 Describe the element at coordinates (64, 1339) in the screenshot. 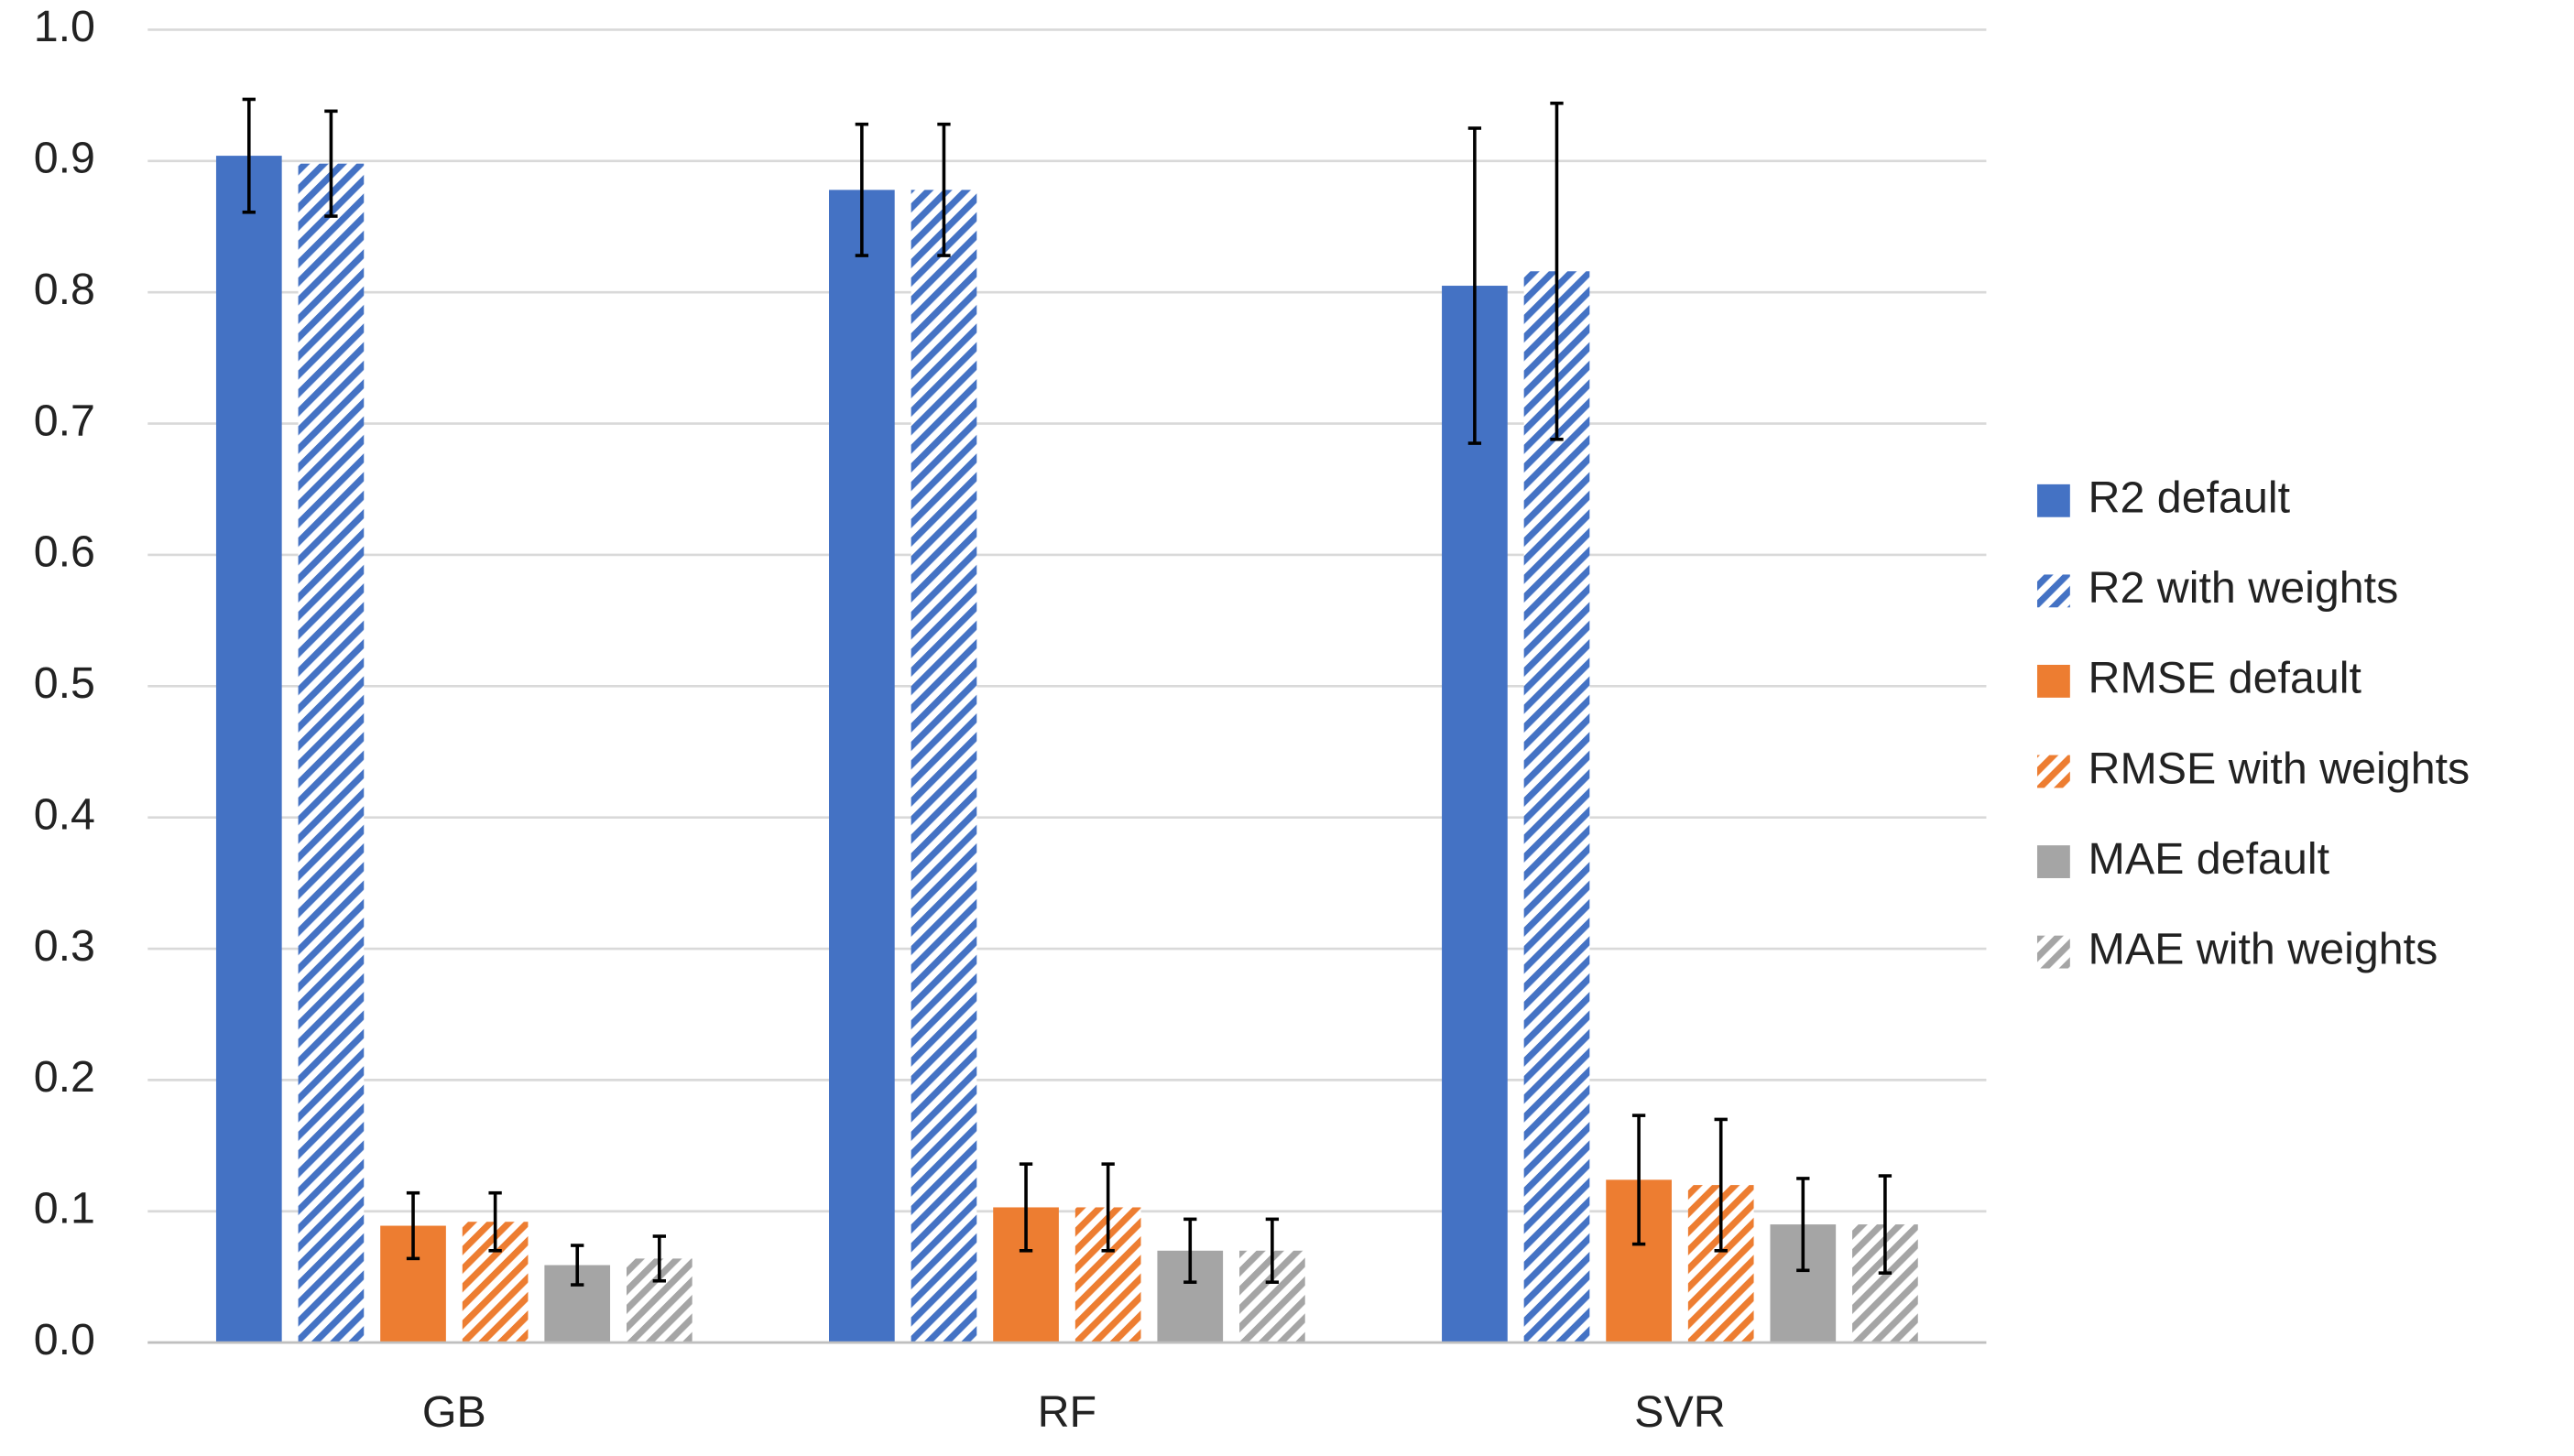

I see `y-tick-label: 0.0` at that location.